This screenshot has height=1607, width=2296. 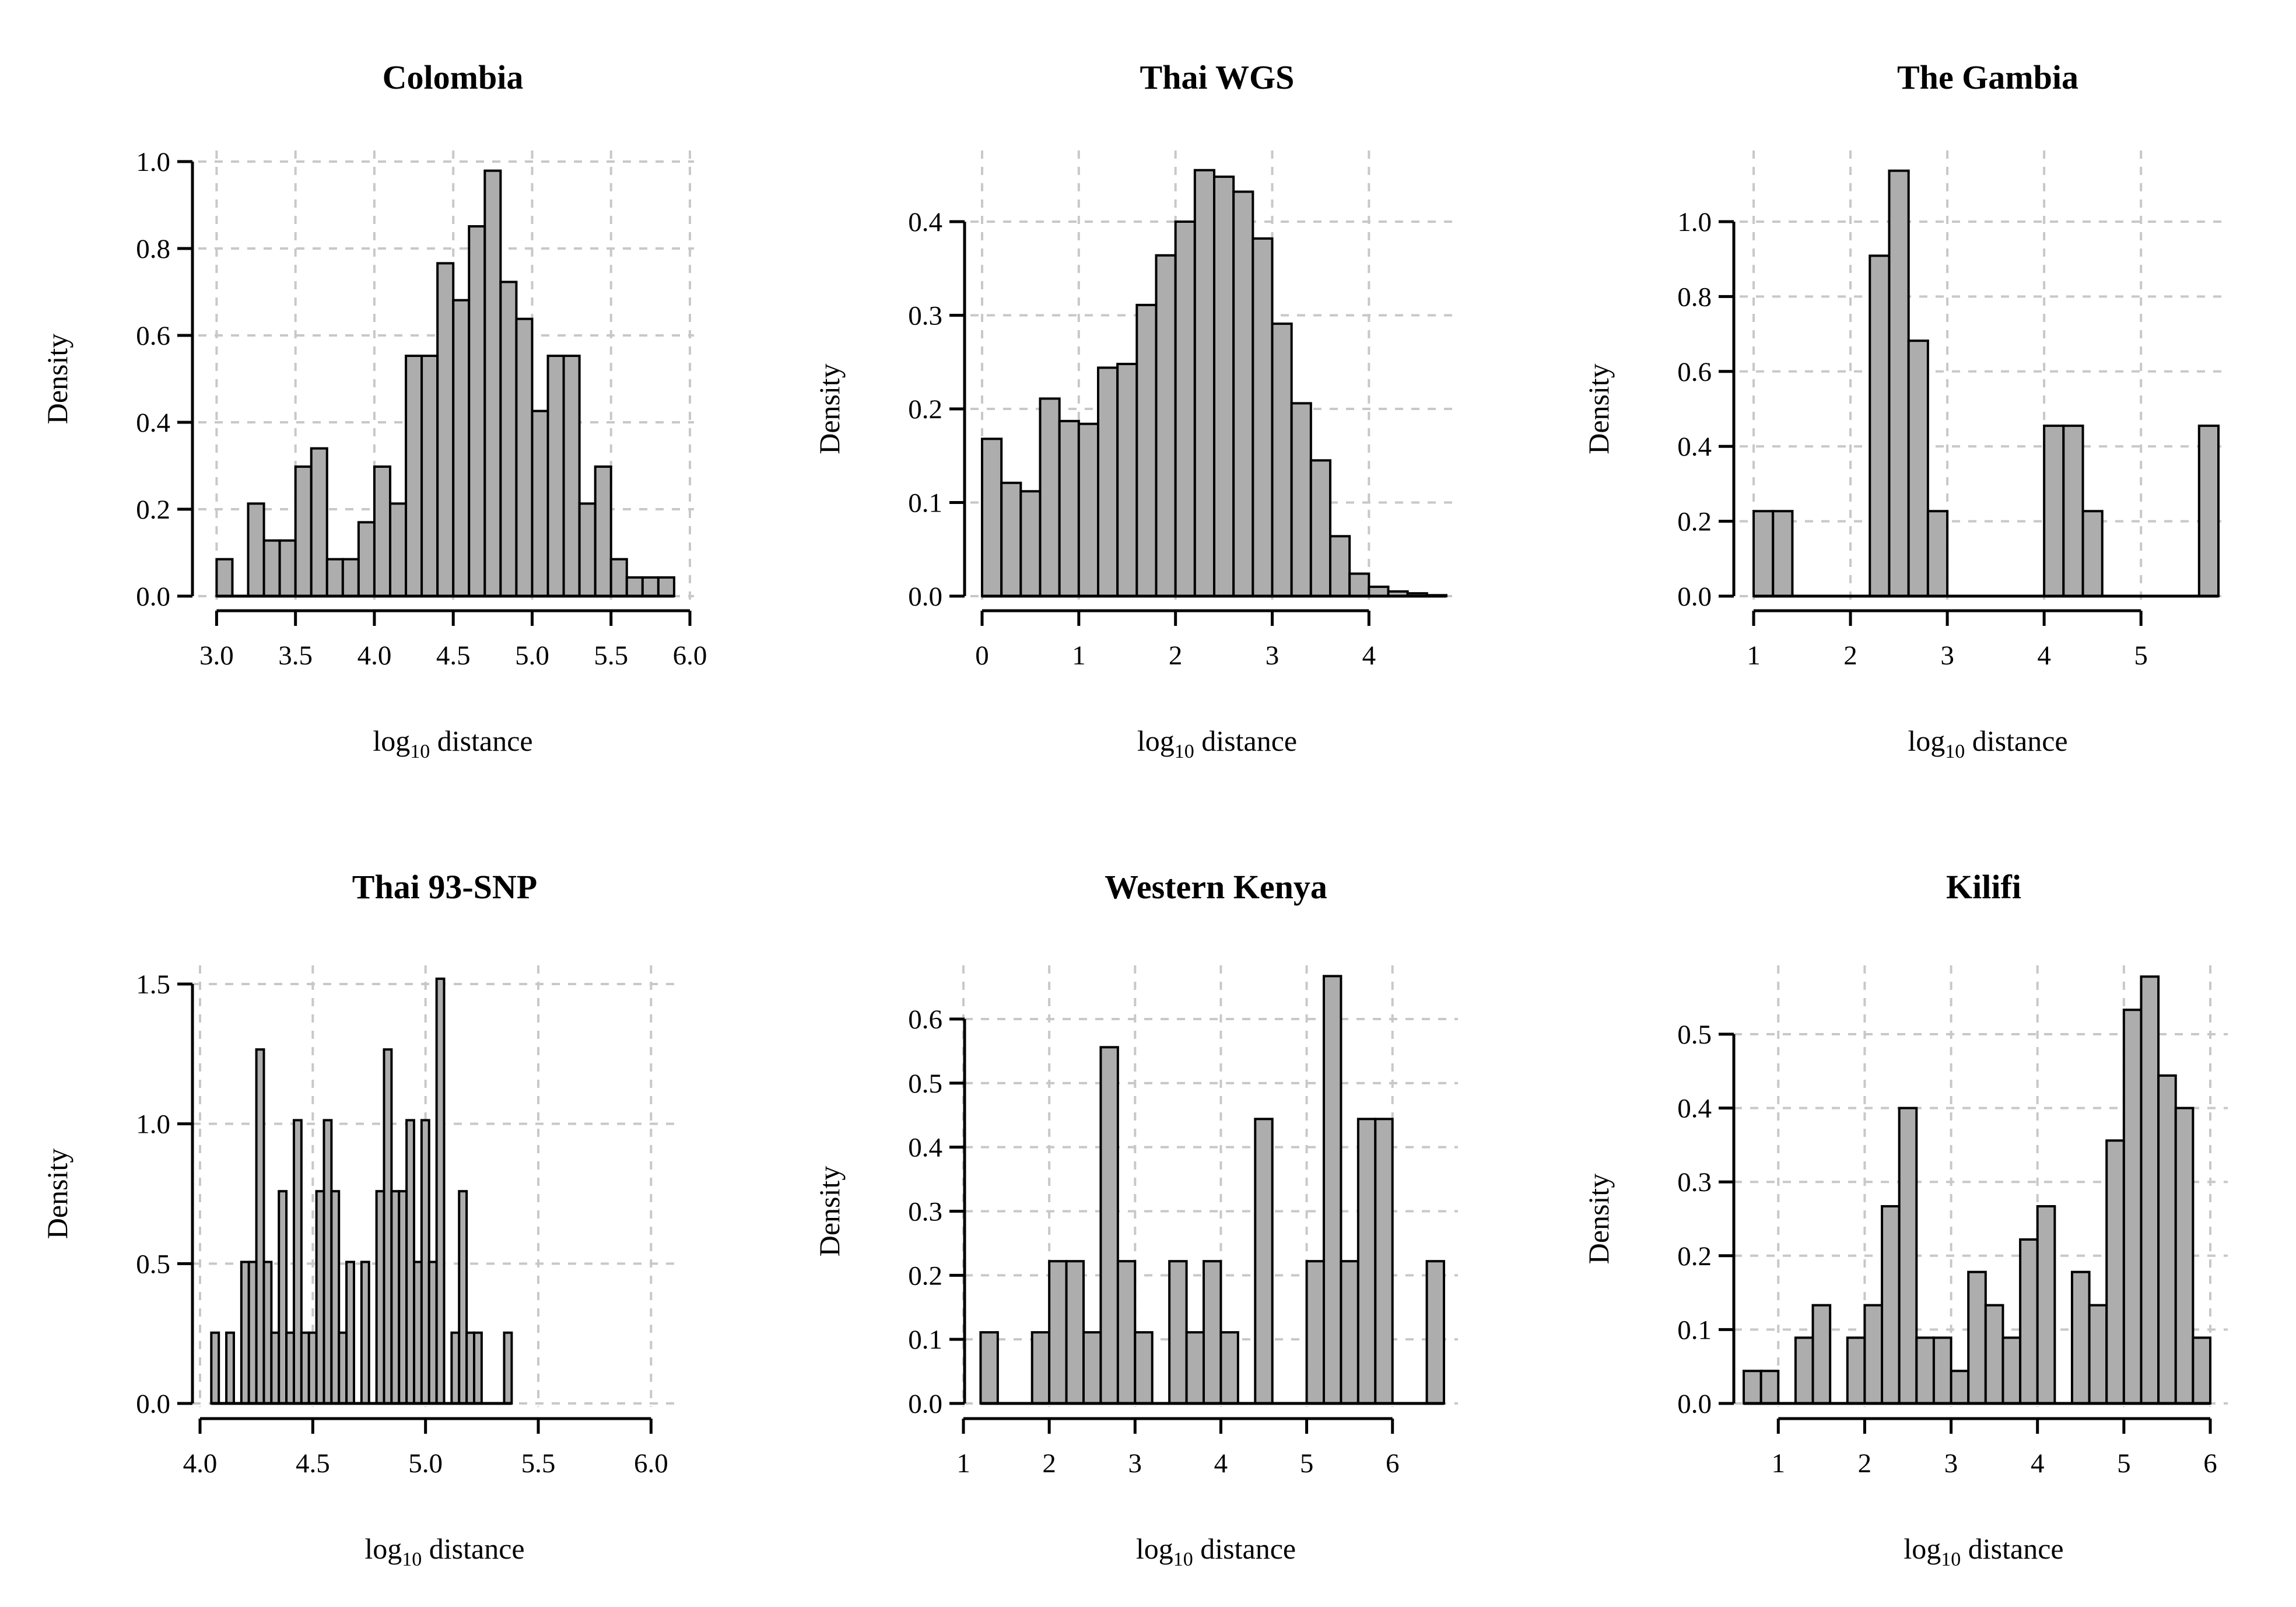 What do you see at coordinates (925, 503) in the screenshot?
I see `y-tick-label: 0.1` at bounding box center [925, 503].